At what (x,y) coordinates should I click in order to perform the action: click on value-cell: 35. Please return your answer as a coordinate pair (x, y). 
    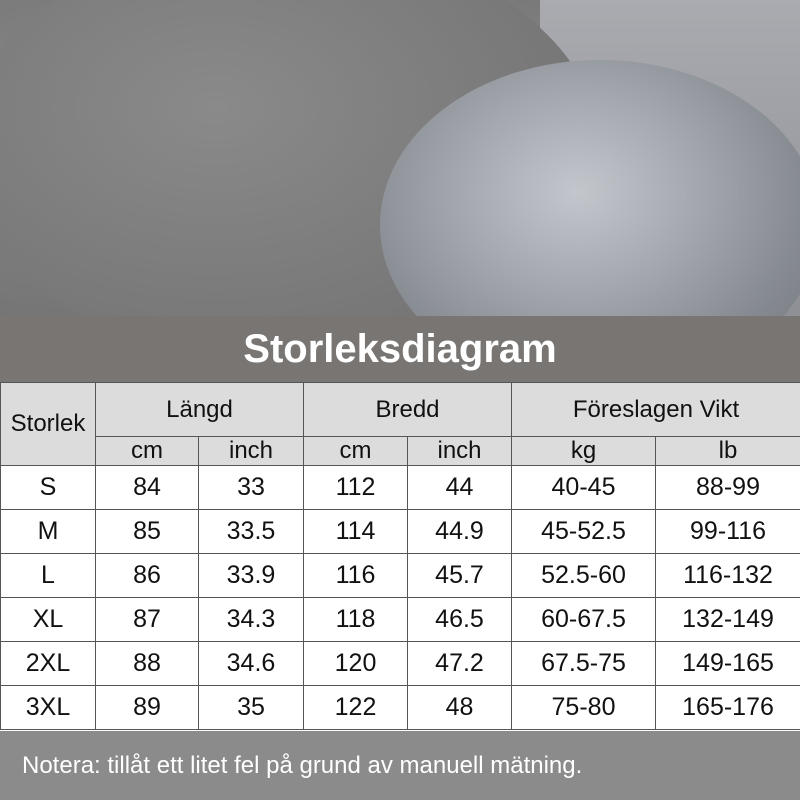
    Looking at the image, I should click on (251, 707).